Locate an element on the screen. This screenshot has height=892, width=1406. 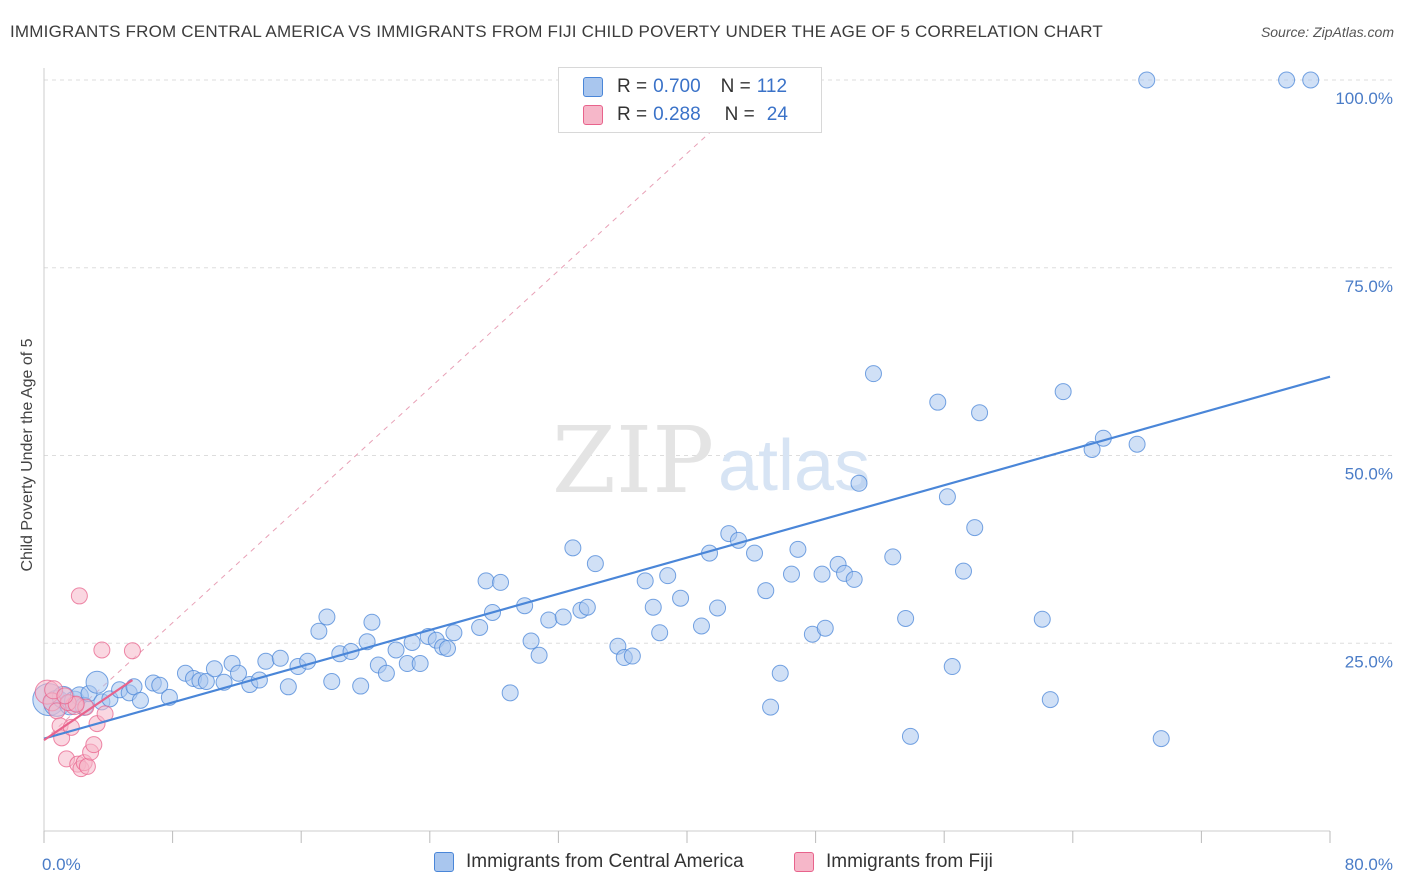
source-label: Source: ZipAtlas.com is located at coordinates (1327, 32).